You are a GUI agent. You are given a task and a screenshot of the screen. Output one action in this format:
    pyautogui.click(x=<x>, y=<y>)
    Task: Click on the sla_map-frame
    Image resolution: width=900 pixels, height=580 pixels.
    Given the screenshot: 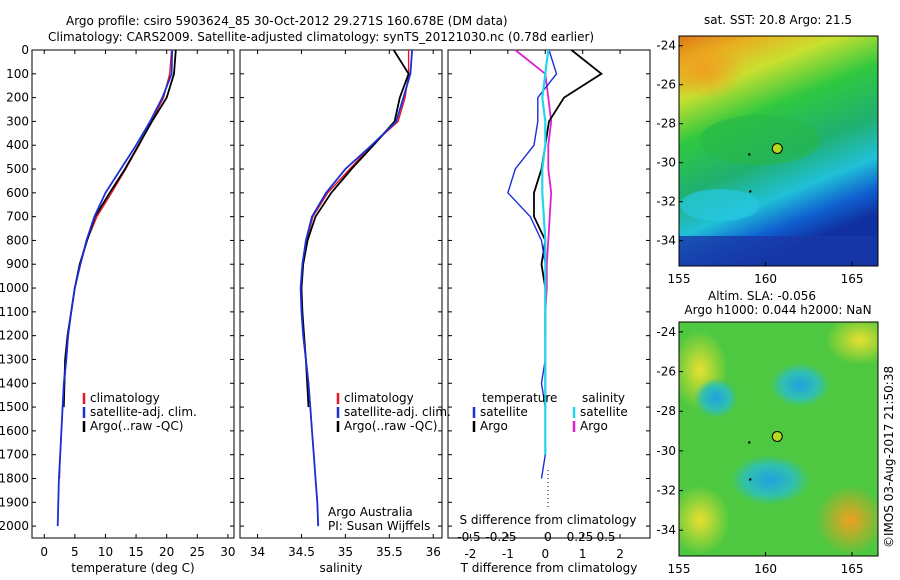 What is the action you would take?
    pyautogui.click(x=778, y=439)
    